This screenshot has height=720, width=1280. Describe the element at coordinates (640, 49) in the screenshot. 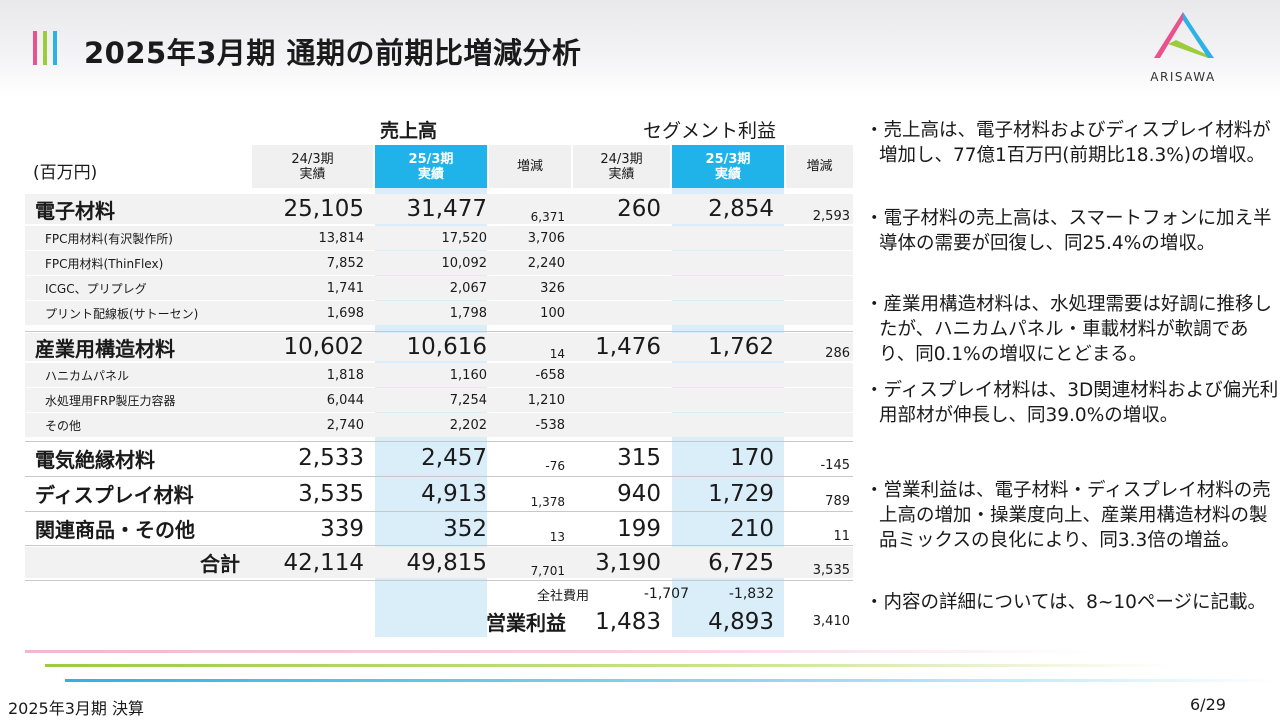

I see `header-band` at that location.